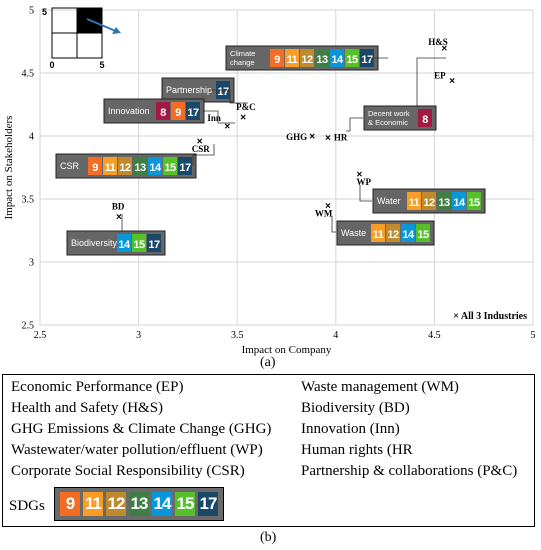  What do you see at coordinates (268, 537) in the screenshot?
I see `panel-b-label: (b)` at bounding box center [268, 537].